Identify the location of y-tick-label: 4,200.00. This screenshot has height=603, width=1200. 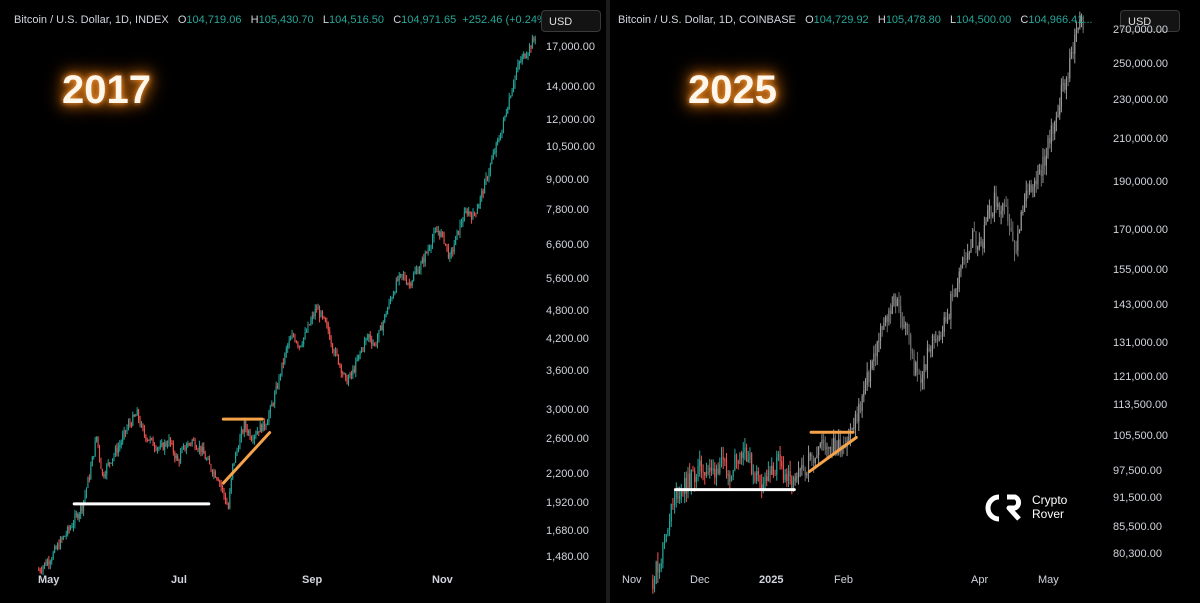
(567, 339).